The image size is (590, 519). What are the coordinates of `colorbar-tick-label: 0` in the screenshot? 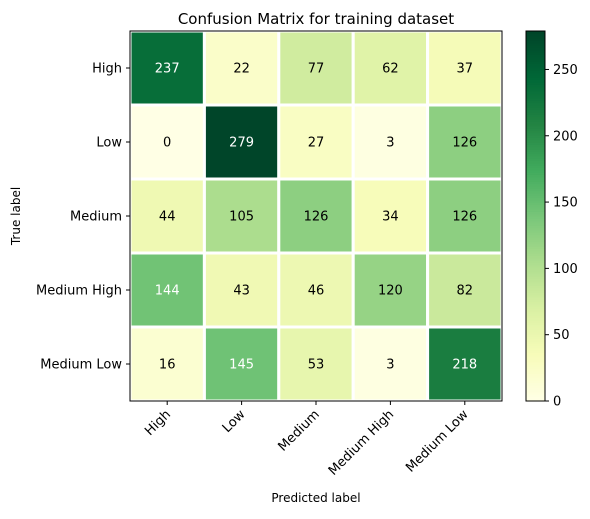 It's located at (557, 402).